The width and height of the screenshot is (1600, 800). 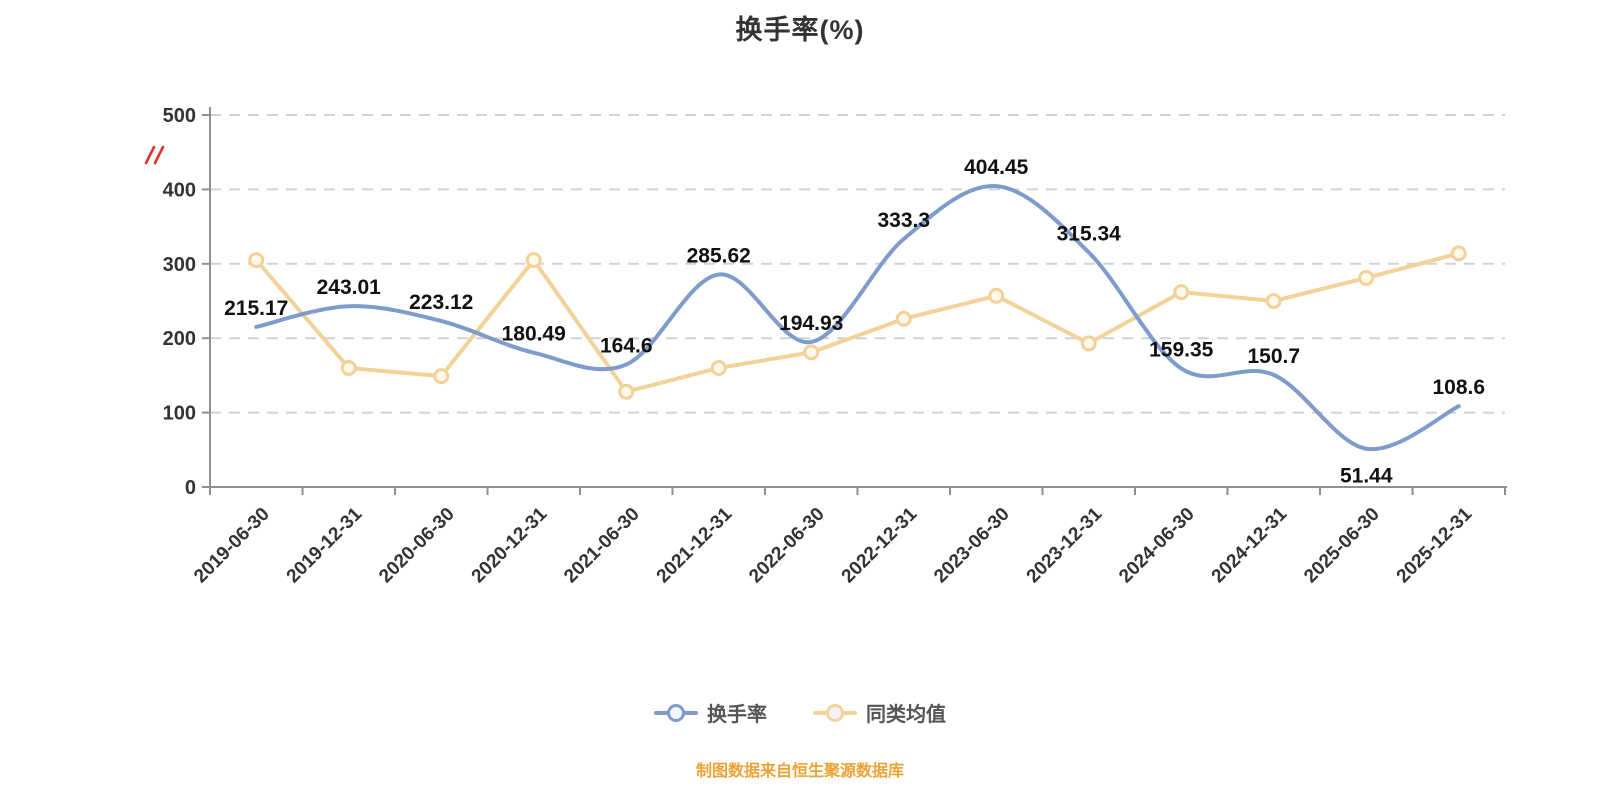 What do you see at coordinates (534, 334) in the screenshot?
I see `data-label: 180.49` at bounding box center [534, 334].